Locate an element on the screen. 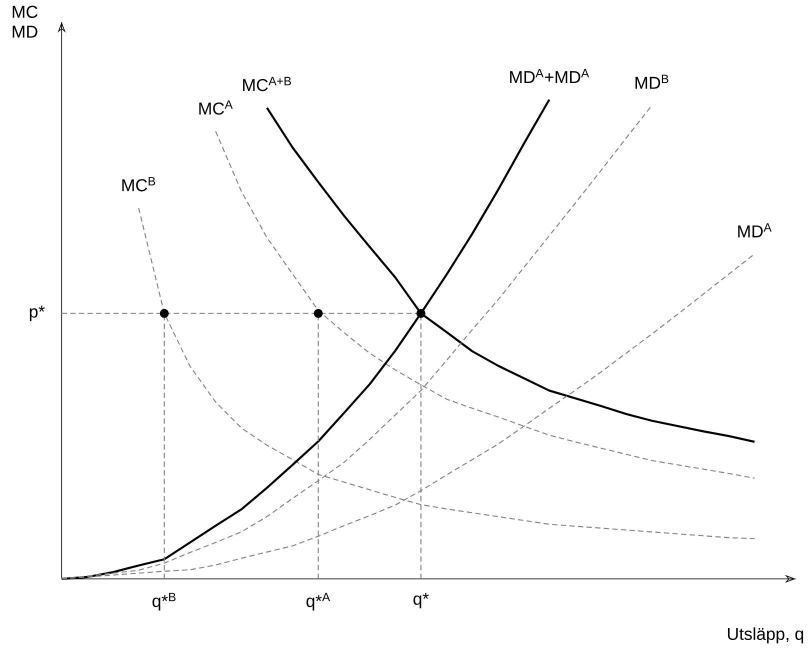 This screenshot has width=810, height=649. series-label: MC$^{A}$ is located at coordinates (216, 107).